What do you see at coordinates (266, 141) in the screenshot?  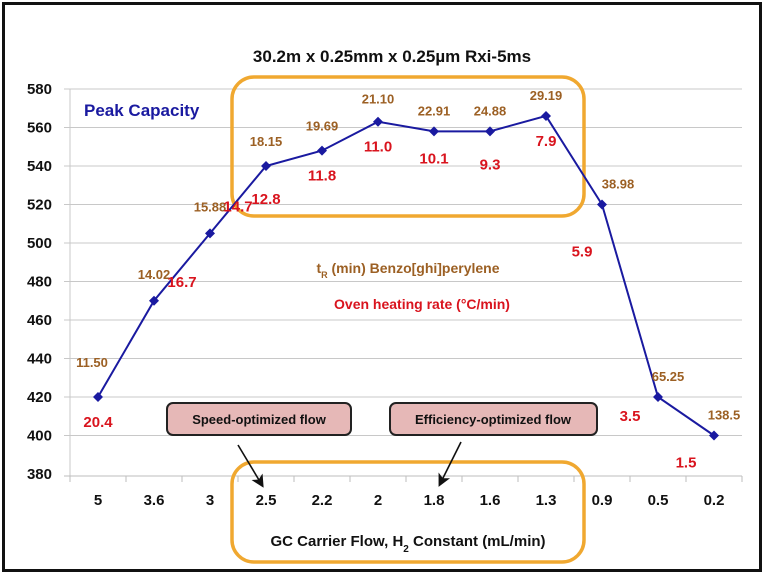 I see `retention-time-value: 18.15` at bounding box center [266, 141].